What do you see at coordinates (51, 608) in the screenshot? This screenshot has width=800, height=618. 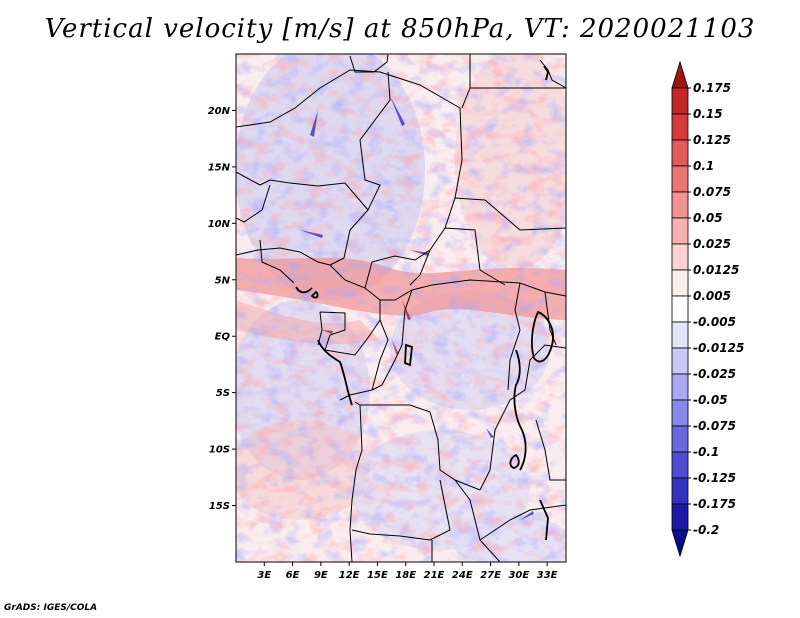 I see `footer-credit: GrADS: IGES/COLA` at bounding box center [51, 608].